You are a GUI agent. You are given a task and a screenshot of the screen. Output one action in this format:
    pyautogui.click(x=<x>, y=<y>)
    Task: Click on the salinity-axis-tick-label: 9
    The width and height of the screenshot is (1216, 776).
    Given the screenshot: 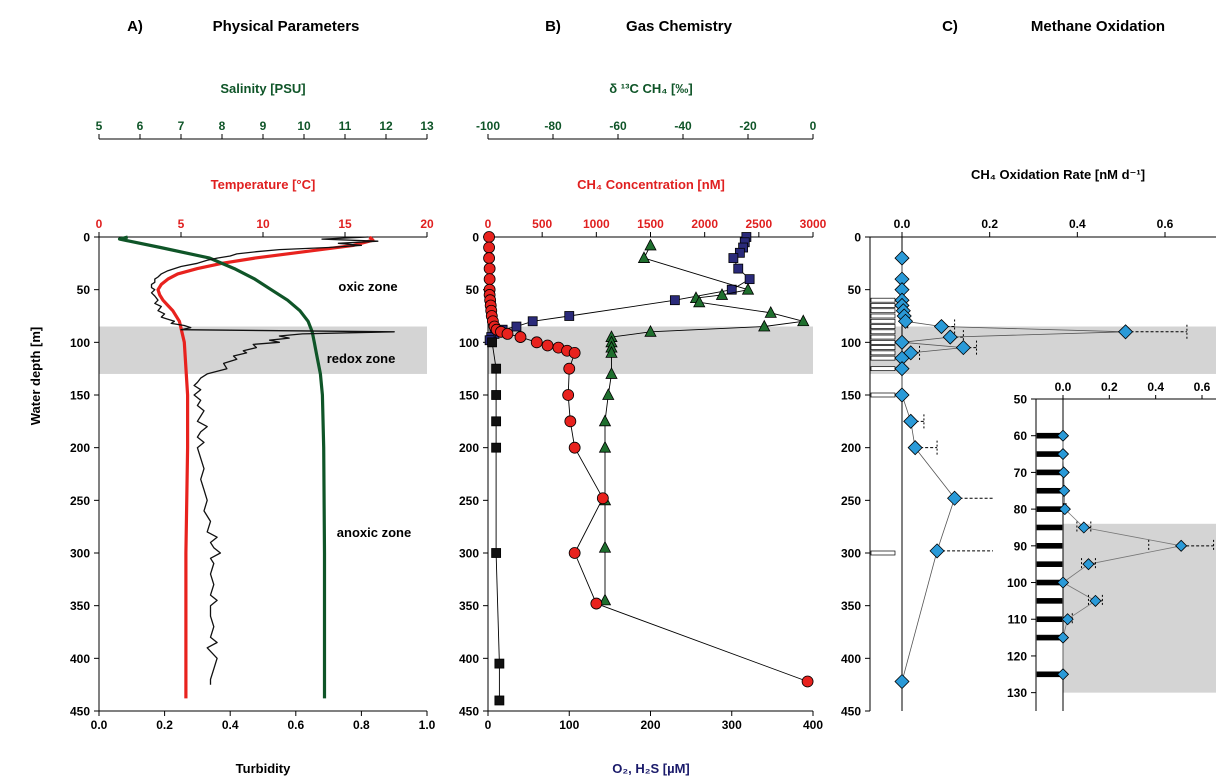 What is the action you would take?
    pyautogui.click(x=263, y=126)
    